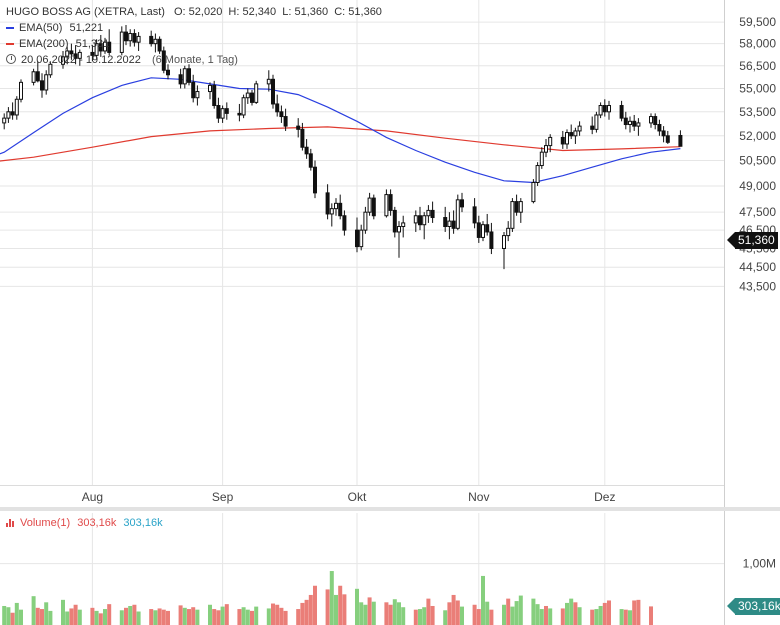 The image size is (780, 625). I want to click on ema200-legend: EMA(200) 51,331, so click(57, 44).